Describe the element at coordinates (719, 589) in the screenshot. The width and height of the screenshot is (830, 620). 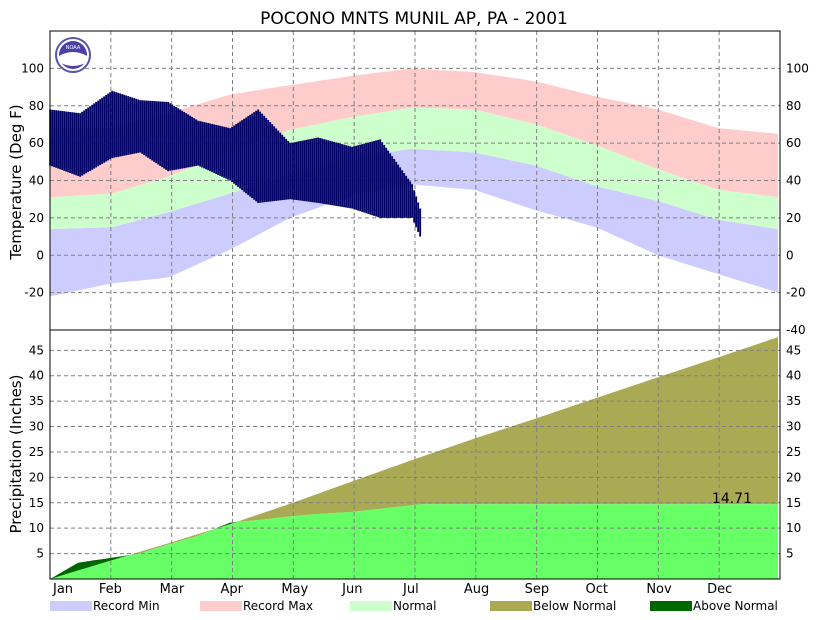
I see `month-label: Dec` at that location.